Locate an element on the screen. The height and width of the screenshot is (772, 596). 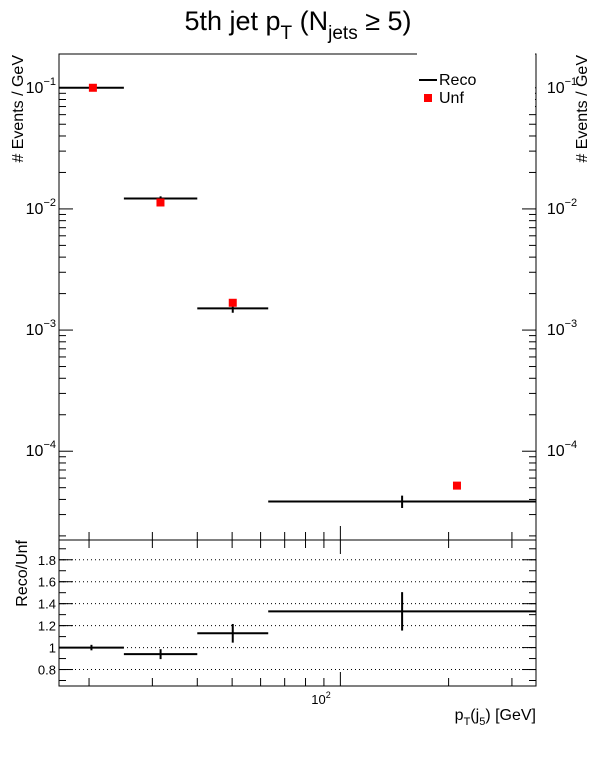
ratio-y-tick-label: 1.6 is located at coordinates (47, 582).